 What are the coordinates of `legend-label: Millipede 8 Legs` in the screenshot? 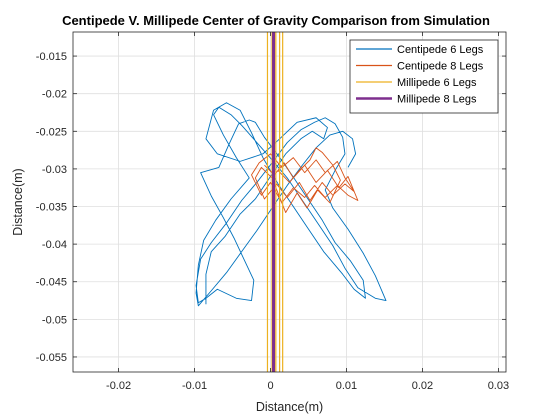 It's located at (437, 100).